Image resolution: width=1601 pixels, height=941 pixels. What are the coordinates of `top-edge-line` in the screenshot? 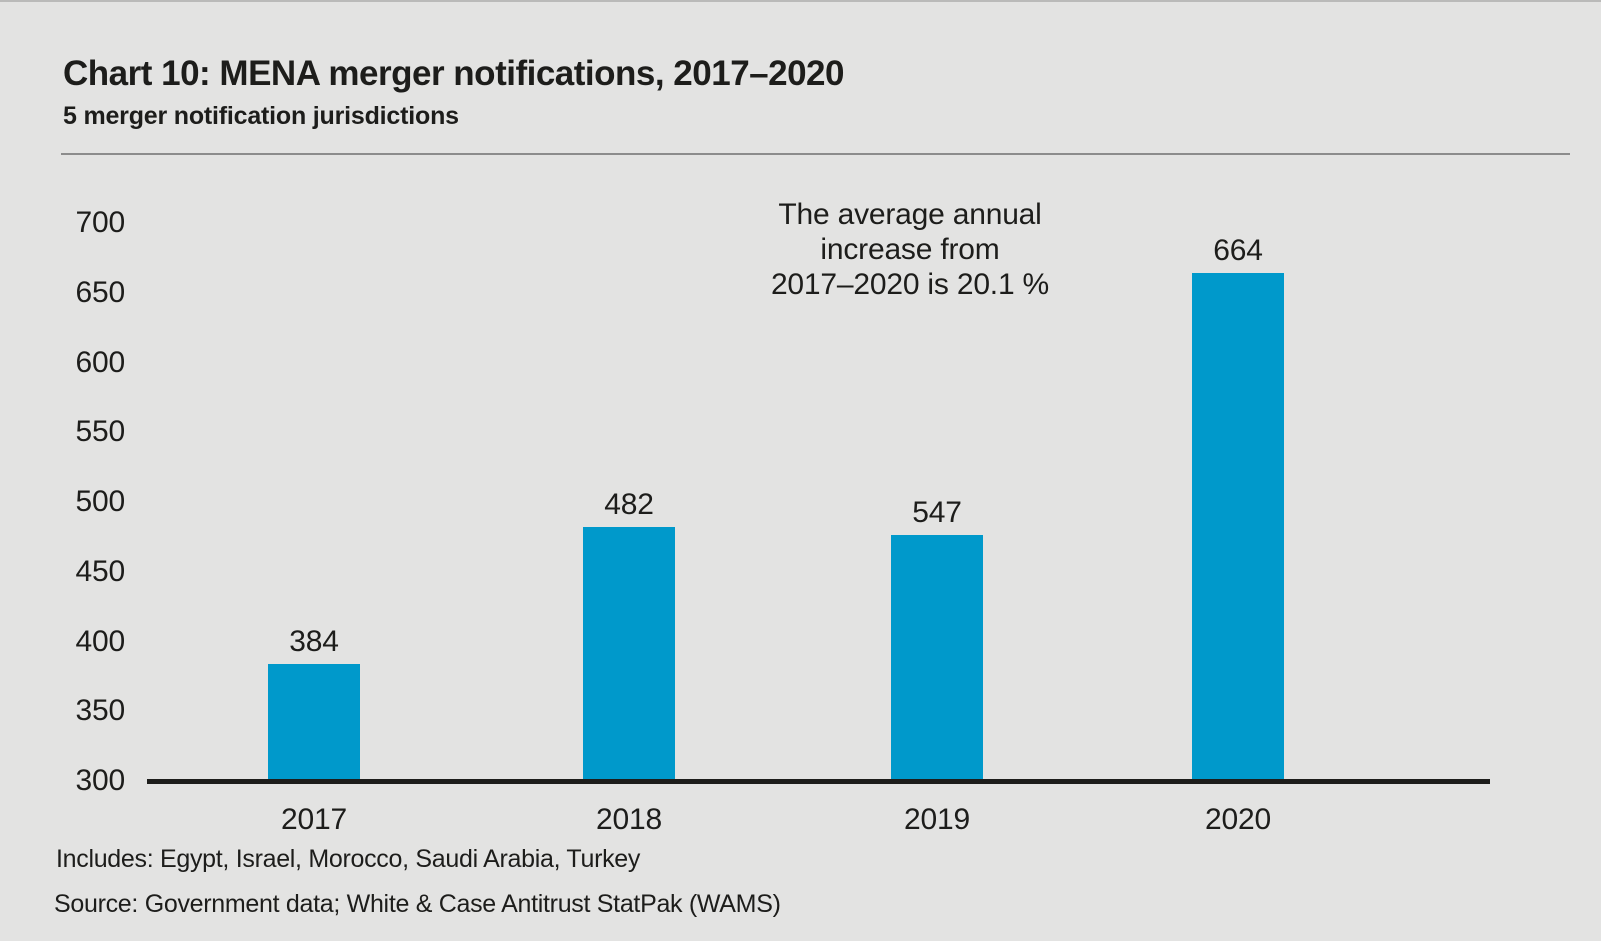 It's located at (800, 1).